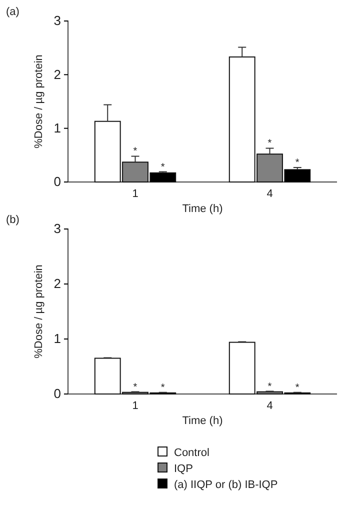  What do you see at coordinates (192, 453) in the screenshot?
I see `legend-label: Control` at bounding box center [192, 453].